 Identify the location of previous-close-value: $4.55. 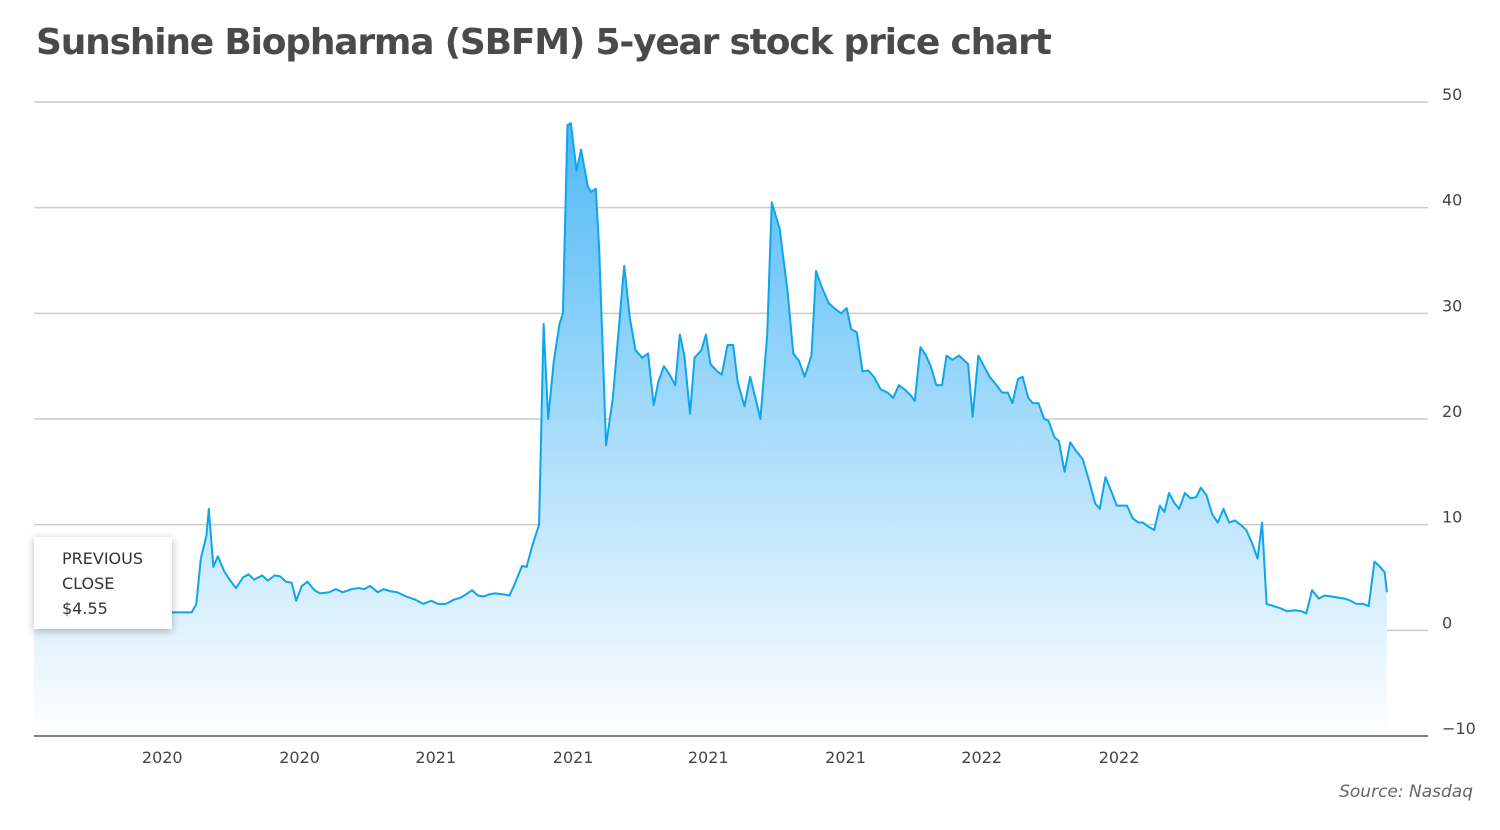
(85, 608).